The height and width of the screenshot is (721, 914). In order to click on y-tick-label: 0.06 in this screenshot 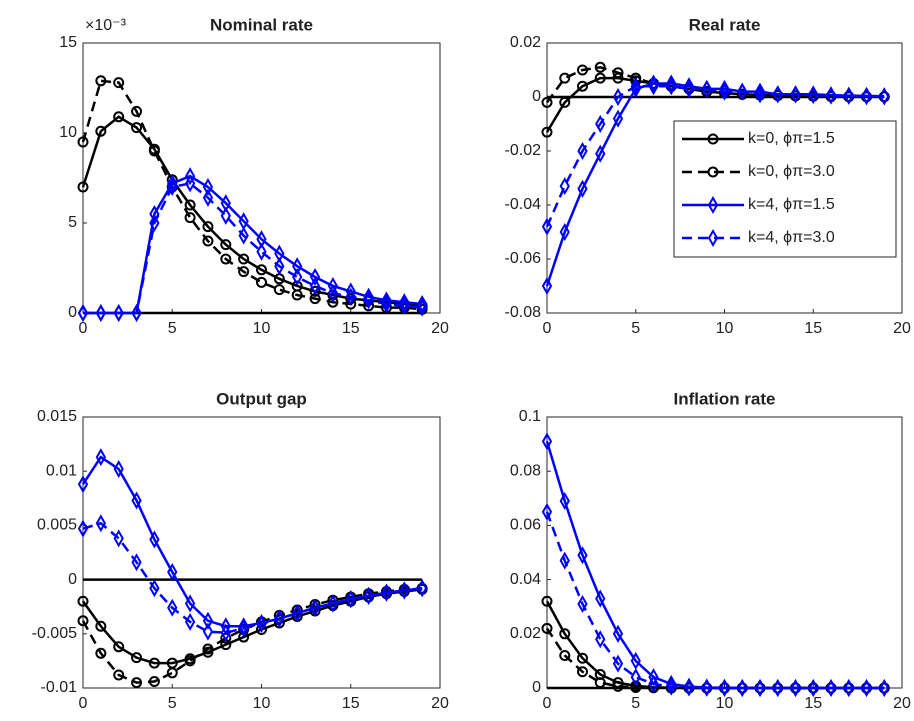, I will do `click(525, 525)`.